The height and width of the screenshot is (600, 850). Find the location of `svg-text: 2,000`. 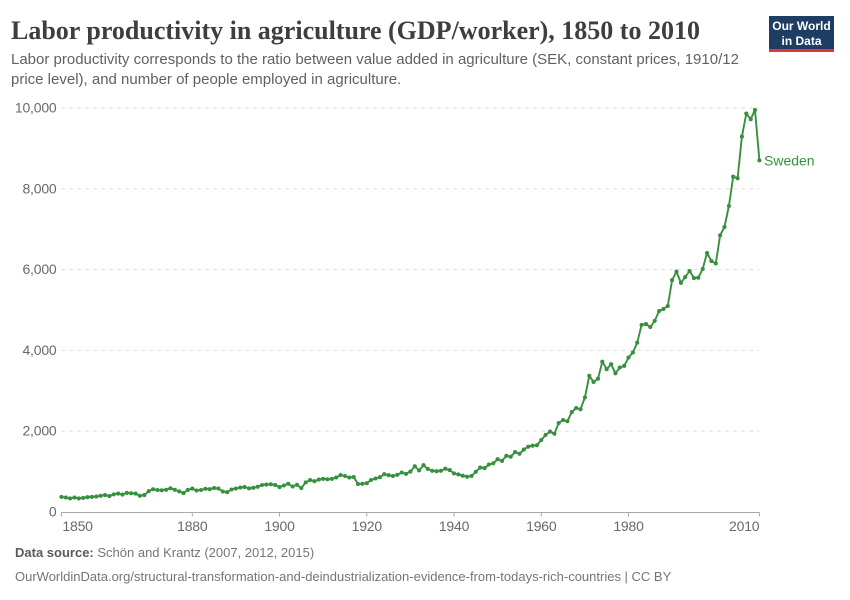

svg-text: 2,000 is located at coordinates (39, 431).